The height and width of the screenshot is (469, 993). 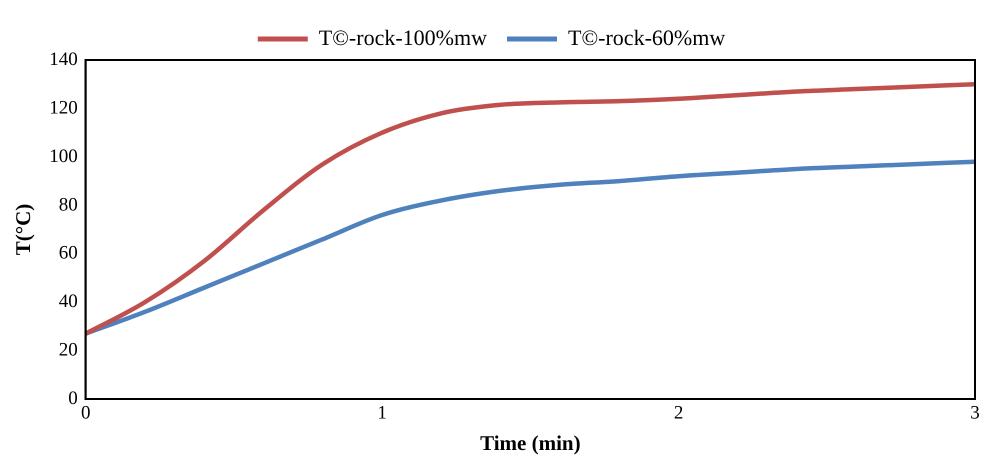 I want to click on y-tick-label: 120, so click(x=63, y=107).